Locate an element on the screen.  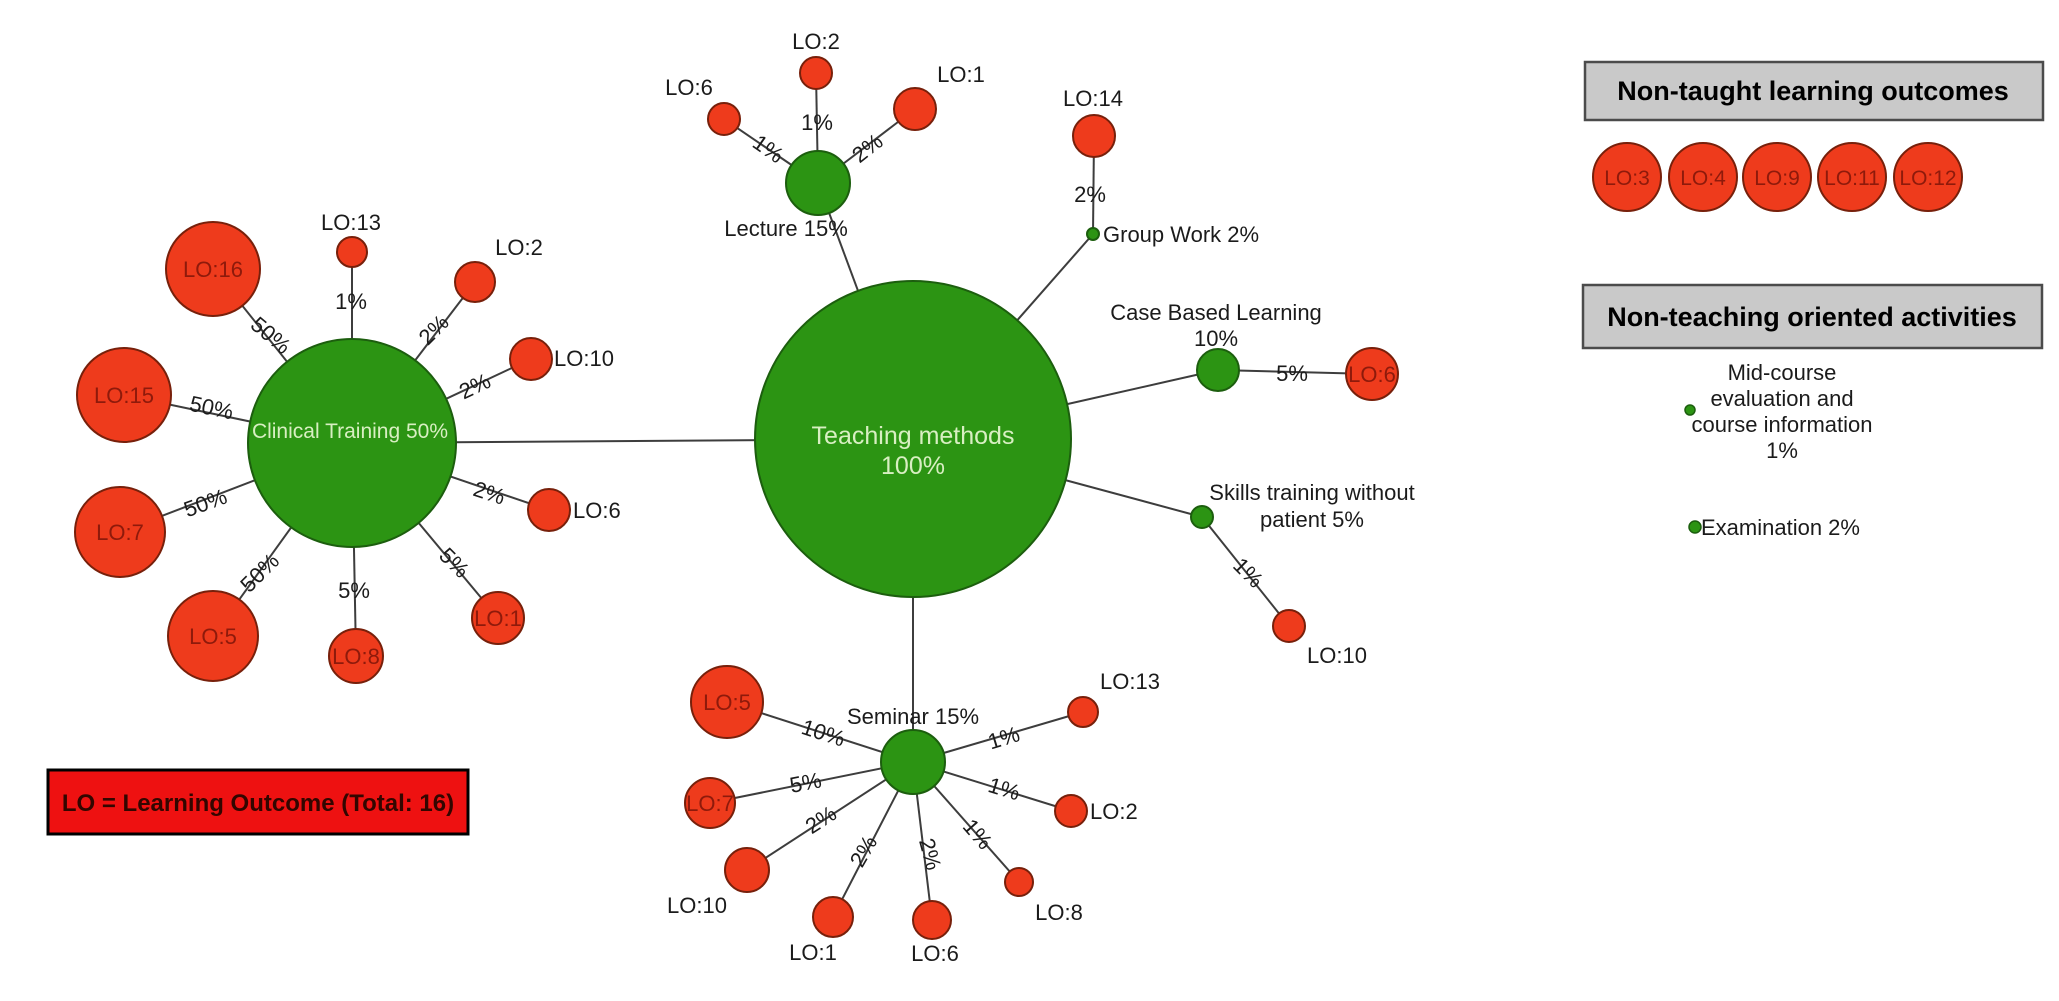
node-lo5-clinical is located at coordinates (213, 636).